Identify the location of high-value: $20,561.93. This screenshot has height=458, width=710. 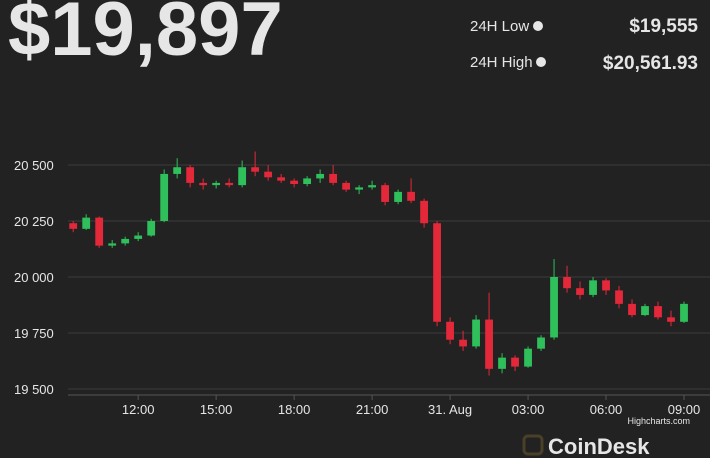
(650, 63).